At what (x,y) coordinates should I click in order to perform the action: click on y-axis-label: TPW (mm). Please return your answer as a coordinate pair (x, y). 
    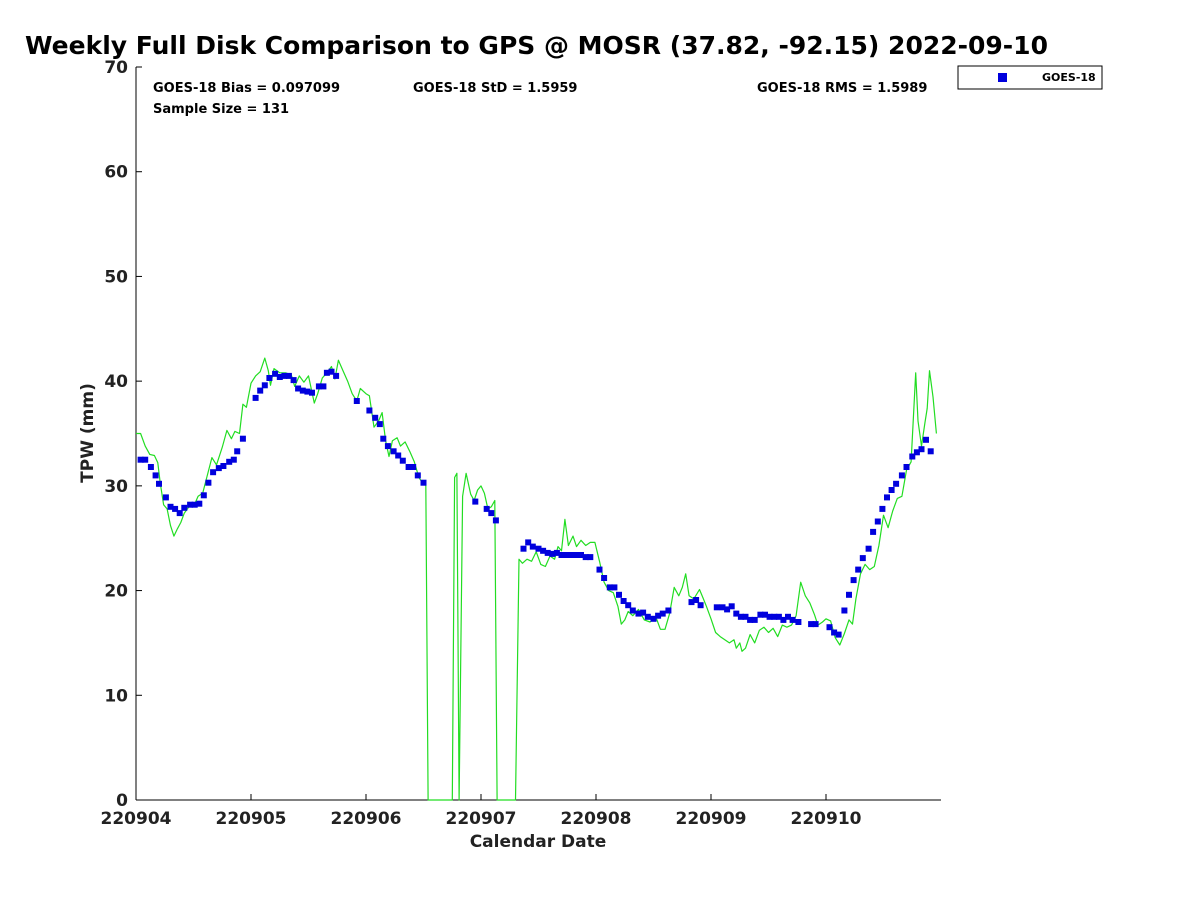
    Looking at the image, I should click on (88, 433).